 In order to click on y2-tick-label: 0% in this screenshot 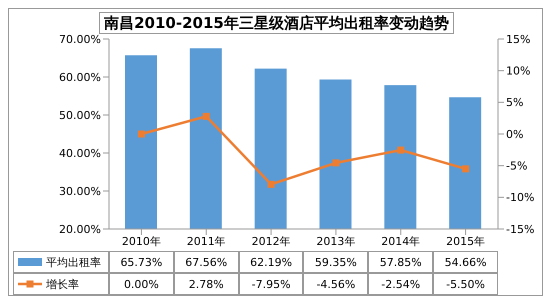, I will do `click(515, 134)`.